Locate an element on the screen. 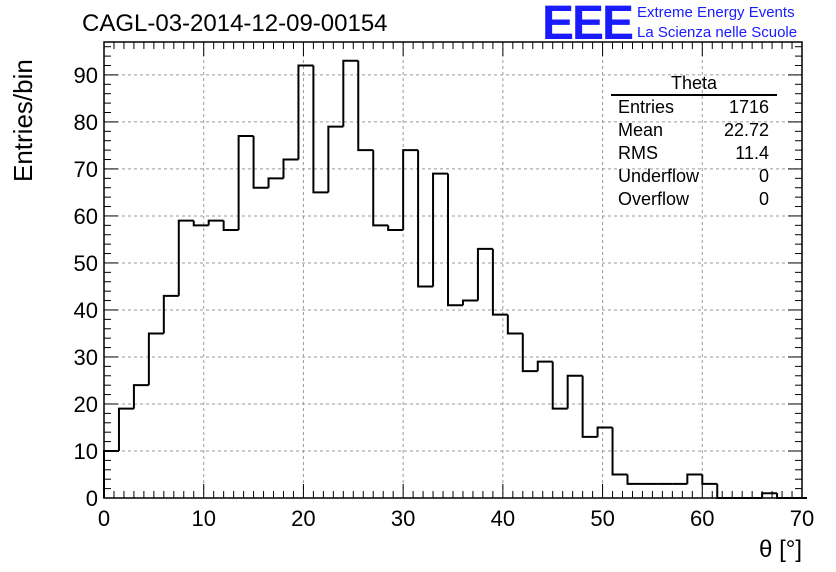 The width and height of the screenshot is (836, 572). eee-logo: EEE is located at coordinates (588, 25).